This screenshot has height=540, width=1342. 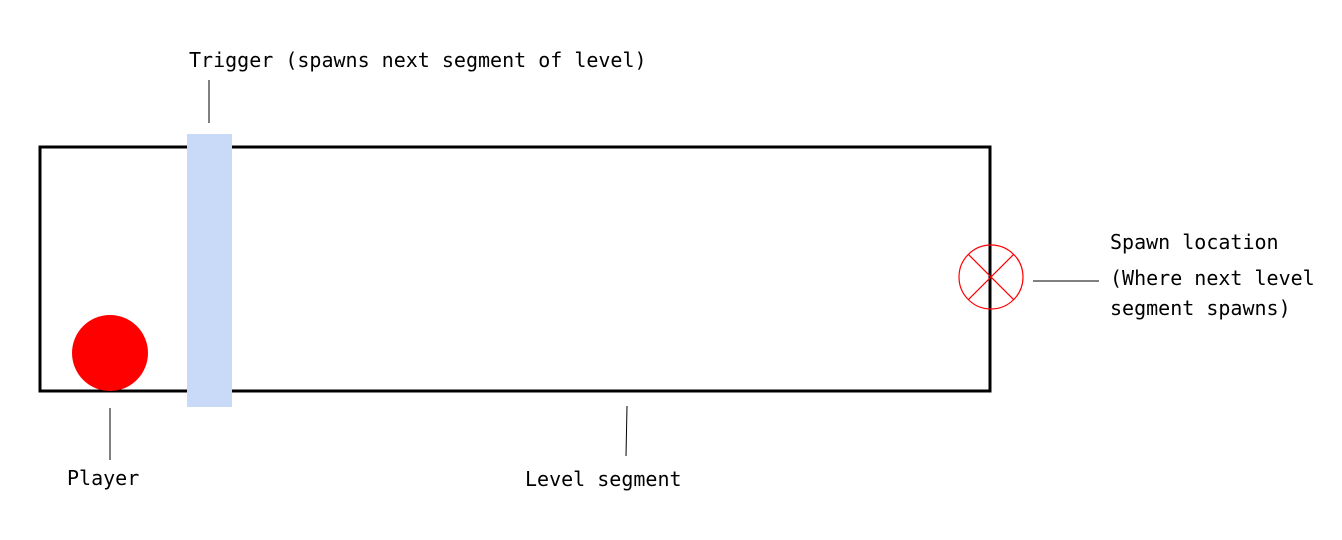 What do you see at coordinates (110, 353) in the screenshot?
I see `player-circle` at bounding box center [110, 353].